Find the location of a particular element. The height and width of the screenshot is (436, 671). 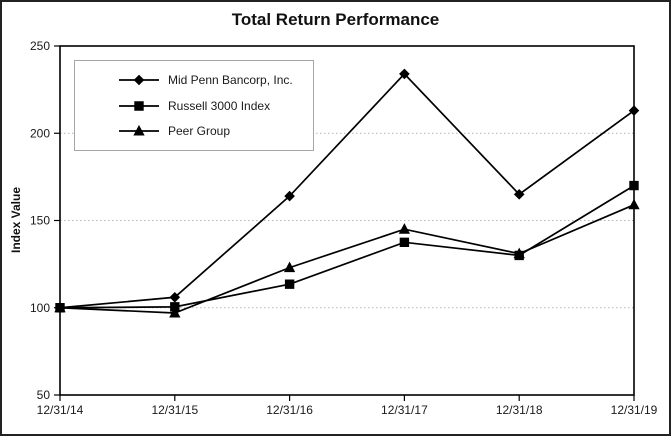

legend-square-marker-icon is located at coordinates (139, 105).